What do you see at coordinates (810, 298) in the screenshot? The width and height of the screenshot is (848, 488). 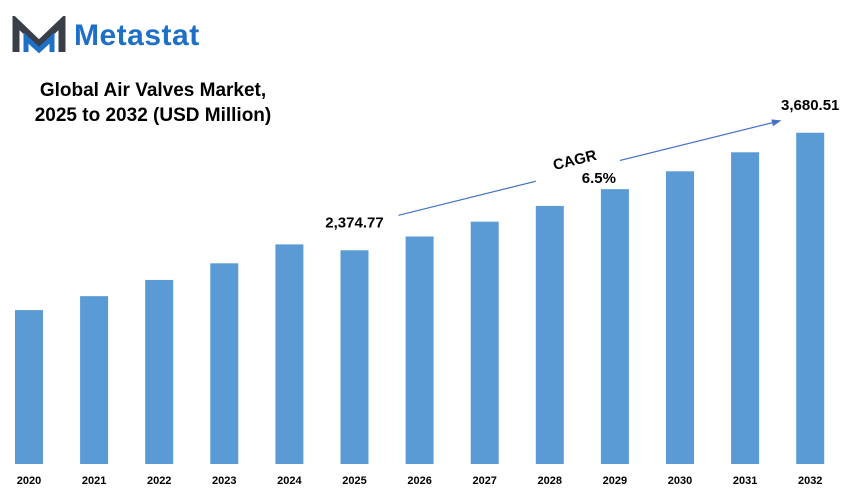 I see `bar-2032` at bounding box center [810, 298].